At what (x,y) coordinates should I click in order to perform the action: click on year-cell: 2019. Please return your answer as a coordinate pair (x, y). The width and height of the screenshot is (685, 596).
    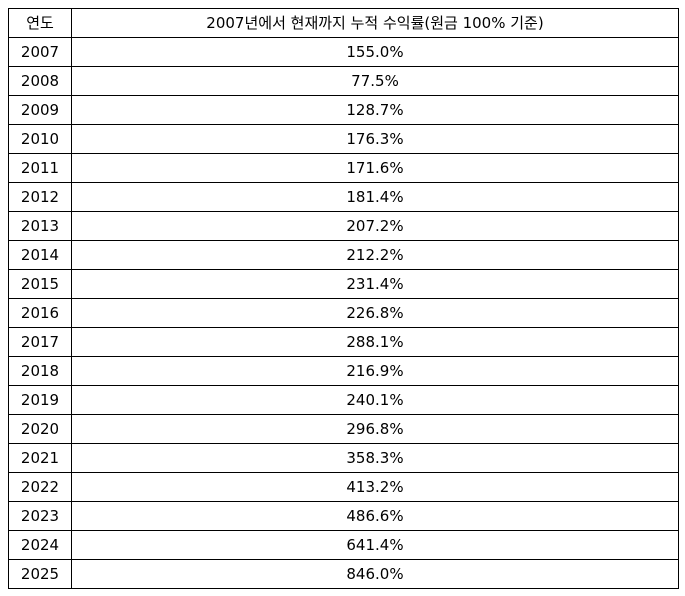
    Looking at the image, I should click on (40, 400).